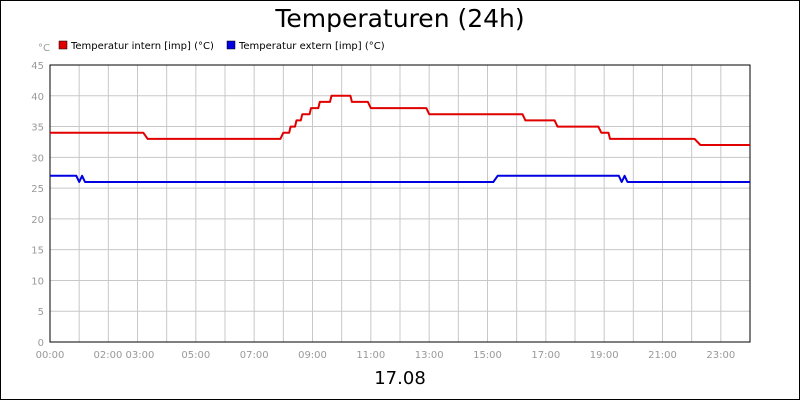 The image size is (800, 400). Describe the element at coordinates (400, 378) in the screenshot. I see `date-label: 17.08` at that location.